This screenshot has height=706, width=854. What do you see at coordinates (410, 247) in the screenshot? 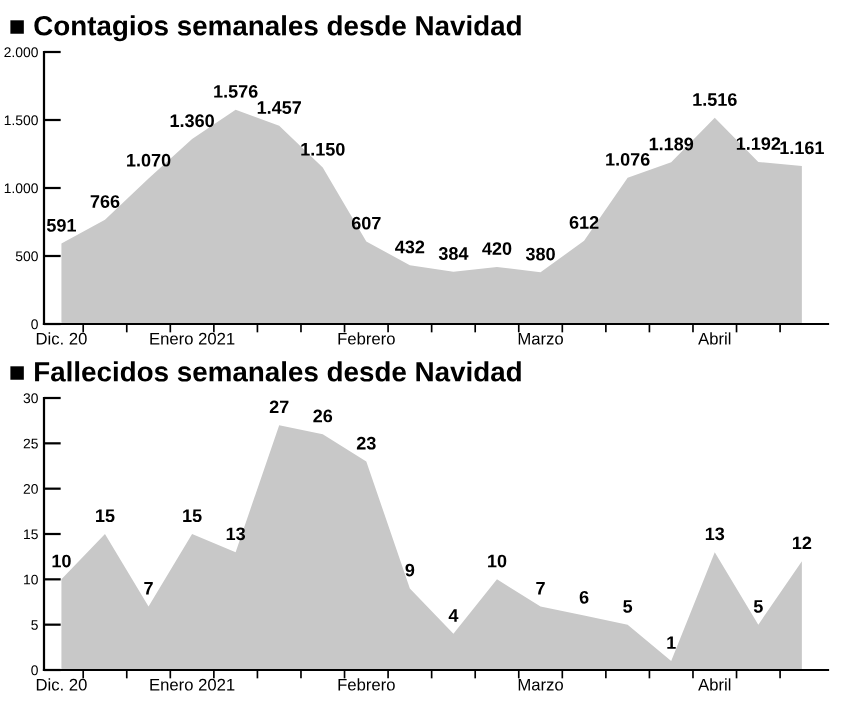
I see `data-label: 432` at bounding box center [410, 247].